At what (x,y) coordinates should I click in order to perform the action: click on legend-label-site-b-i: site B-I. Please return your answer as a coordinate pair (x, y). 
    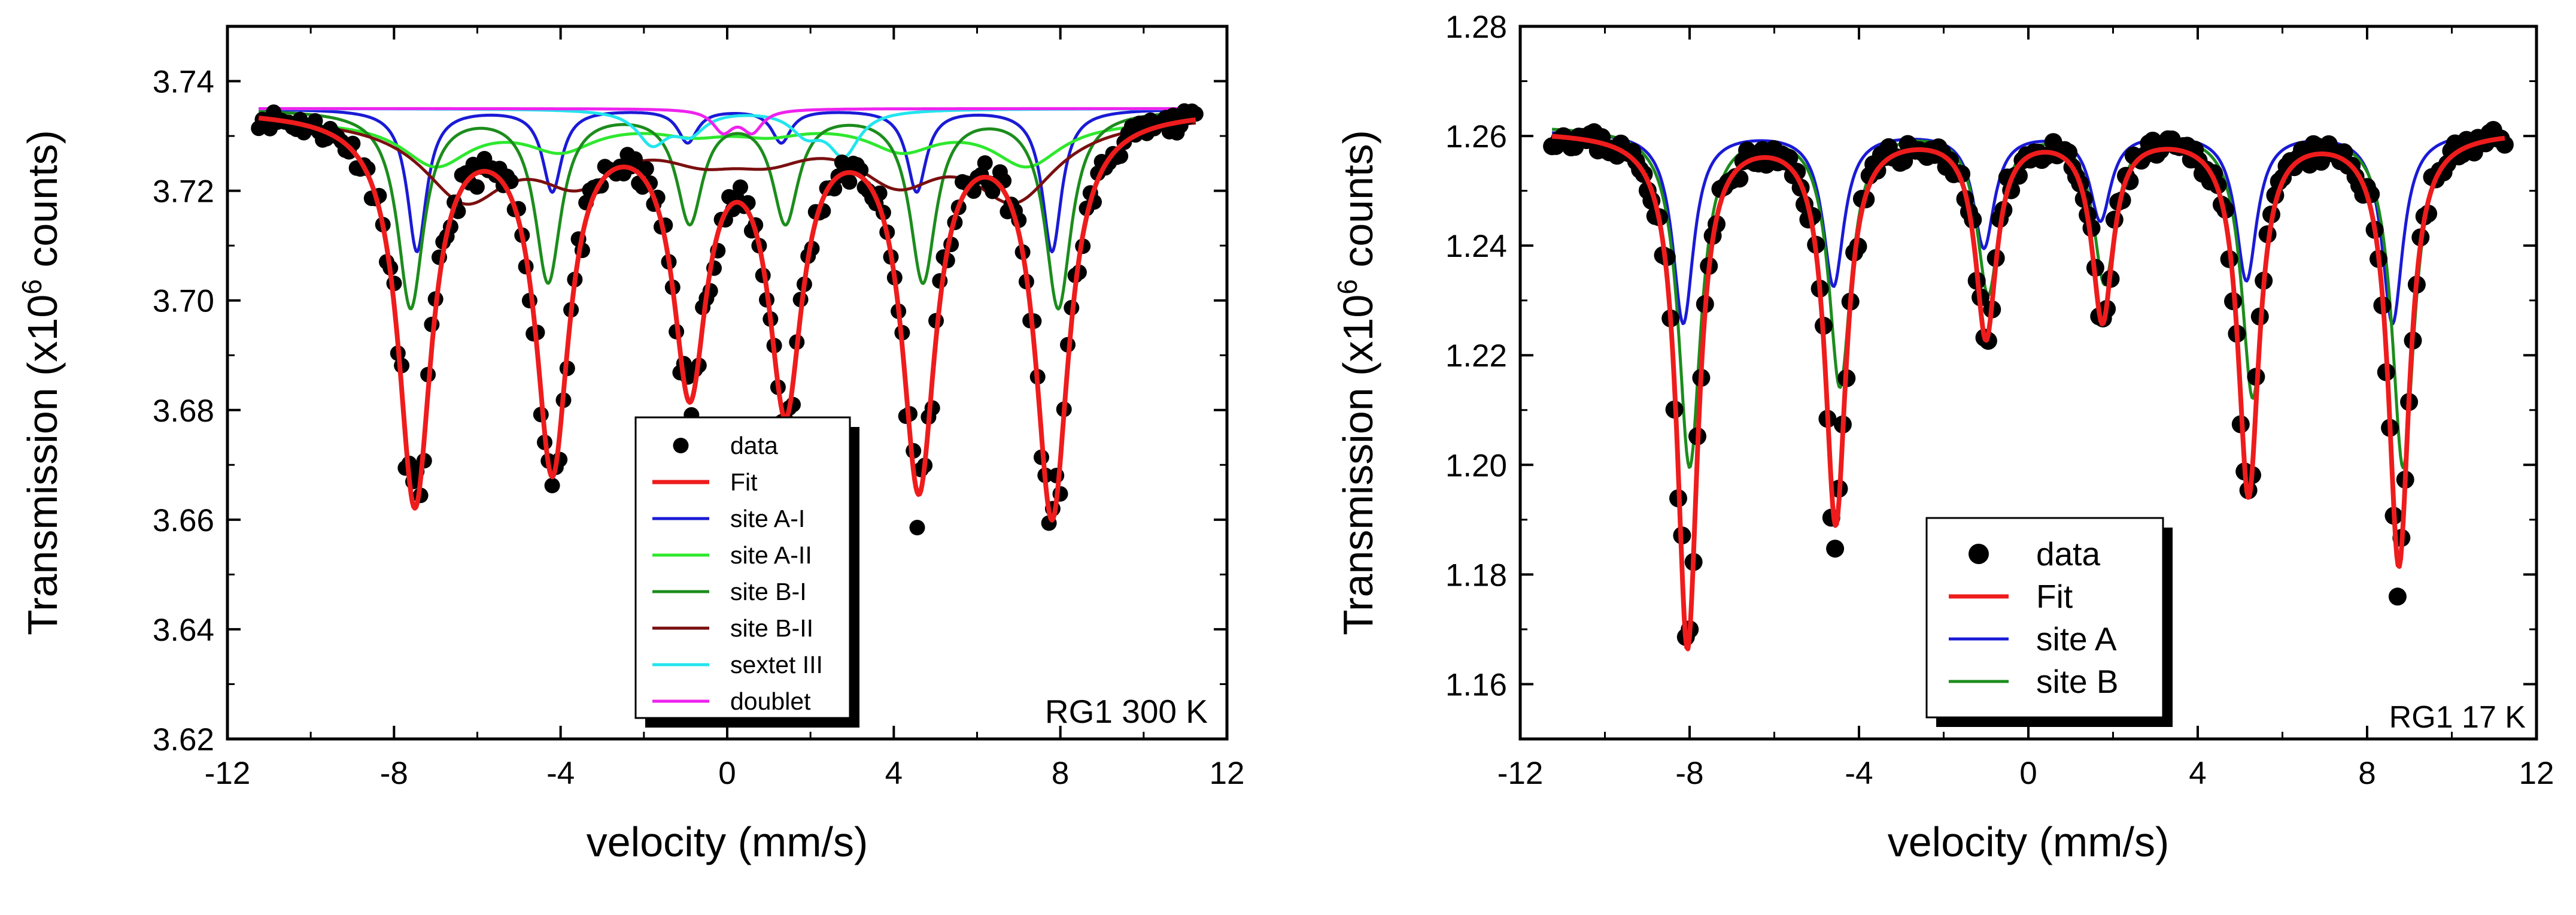
    Looking at the image, I should click on (769, 592).